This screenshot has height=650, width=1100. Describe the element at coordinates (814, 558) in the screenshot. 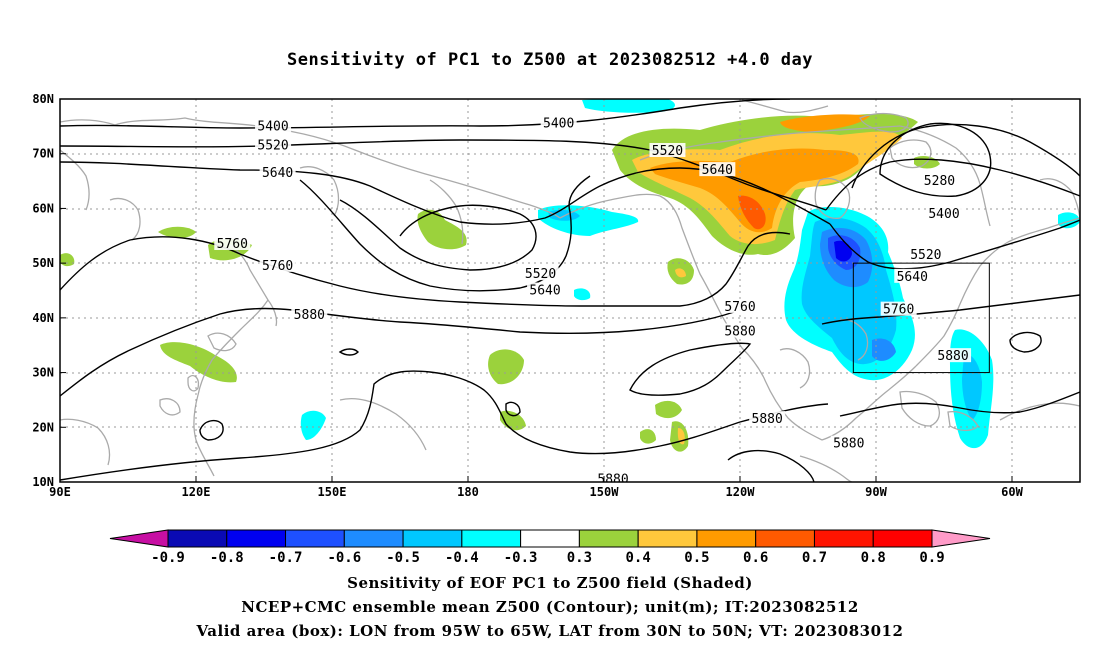

I see `colorbar-label: 0.7` at that location.